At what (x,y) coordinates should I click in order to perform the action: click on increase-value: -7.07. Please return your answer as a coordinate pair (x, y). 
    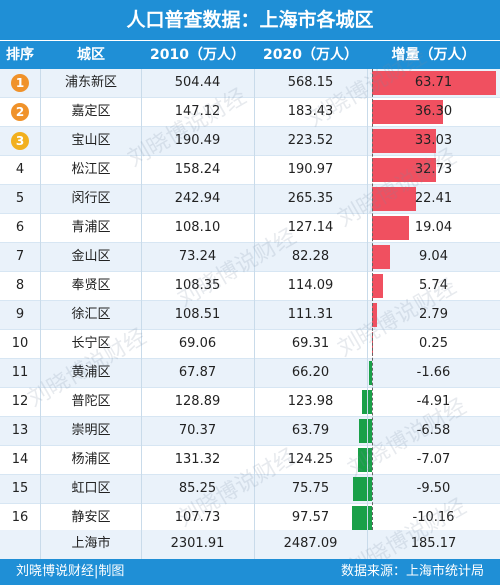
    Looking at the image, I should click on (433, 459).